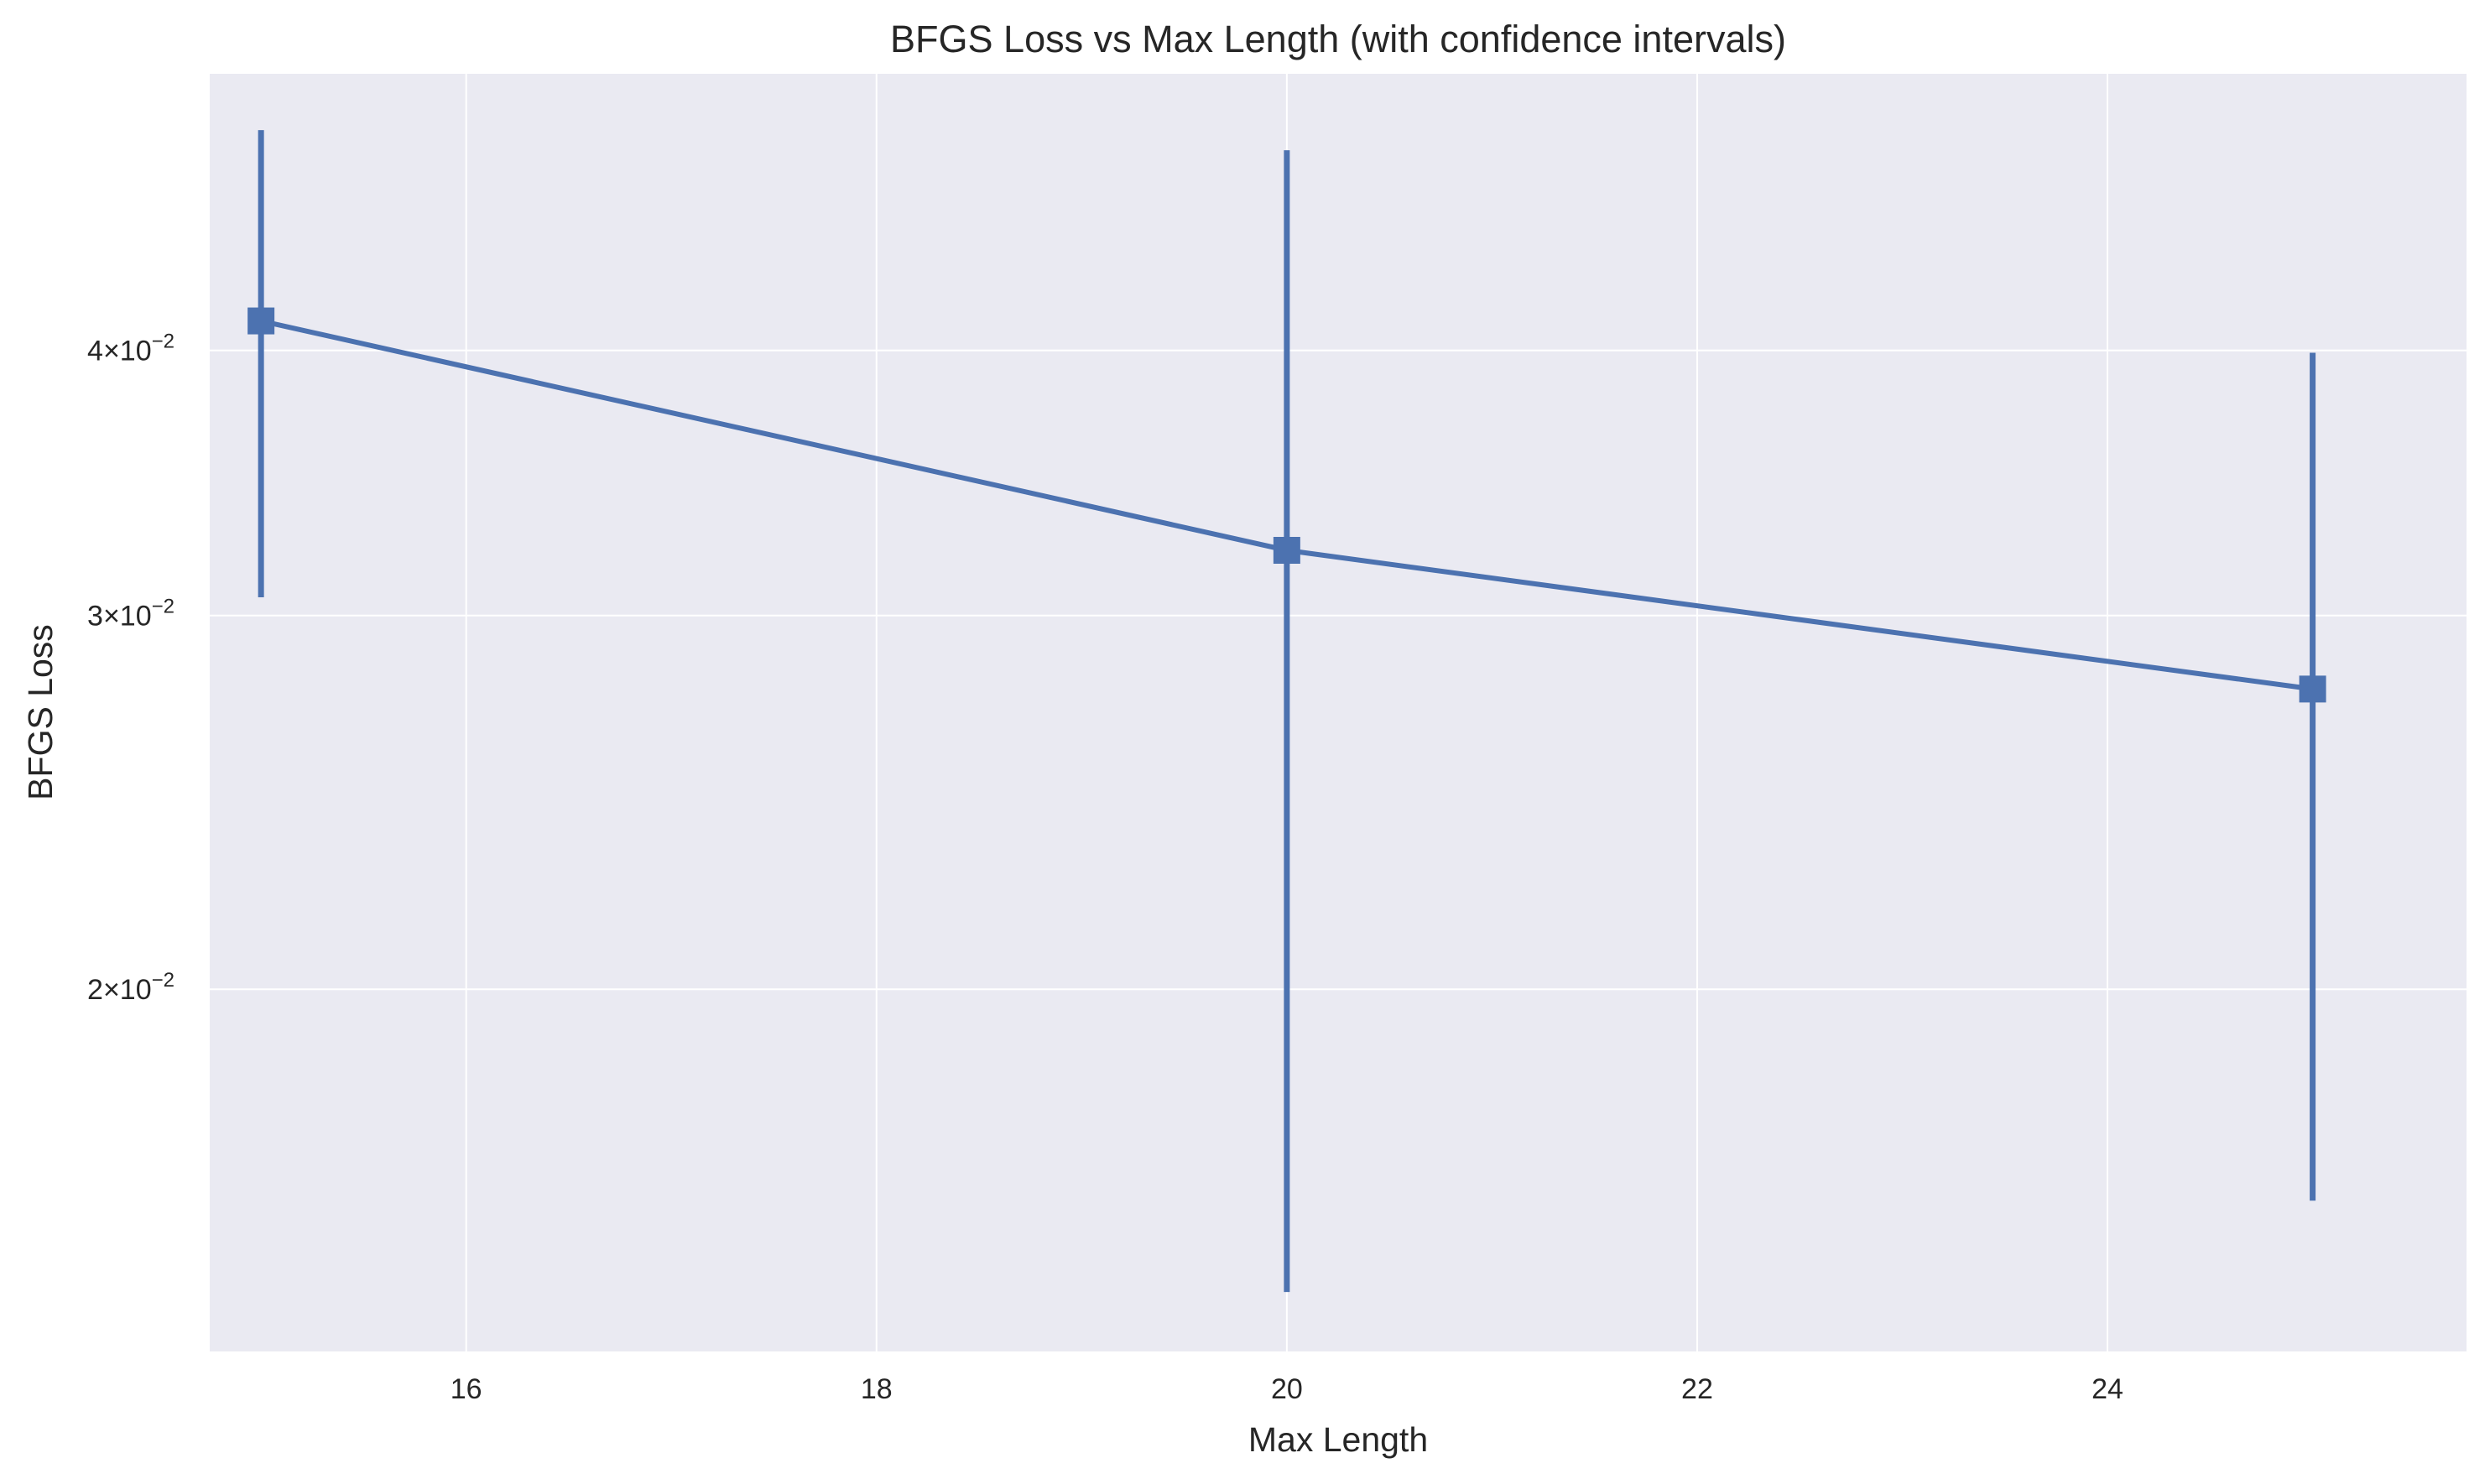 This screenshot has height=1484, width=2490. I want to click on y-tick-mantissa: 2, so click(95, 990).